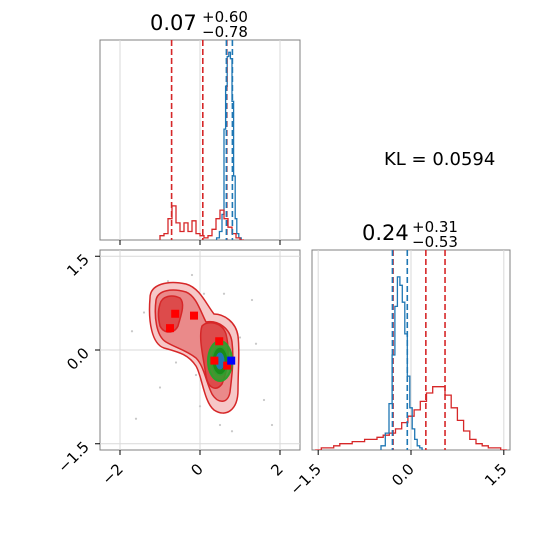 The image size is (550, 550). I want to click on joint-x-tick-label: 0, so click(196, 469).